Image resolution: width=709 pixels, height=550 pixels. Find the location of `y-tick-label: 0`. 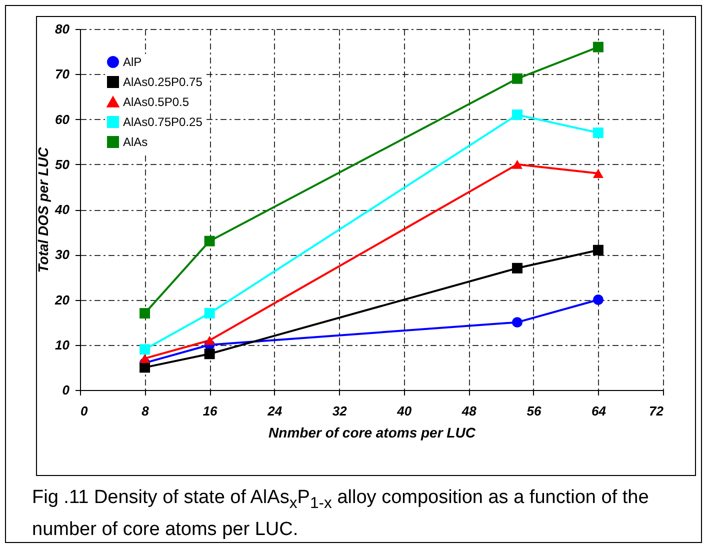

y-tick-label: 0 is located at coordinates (66, 390).